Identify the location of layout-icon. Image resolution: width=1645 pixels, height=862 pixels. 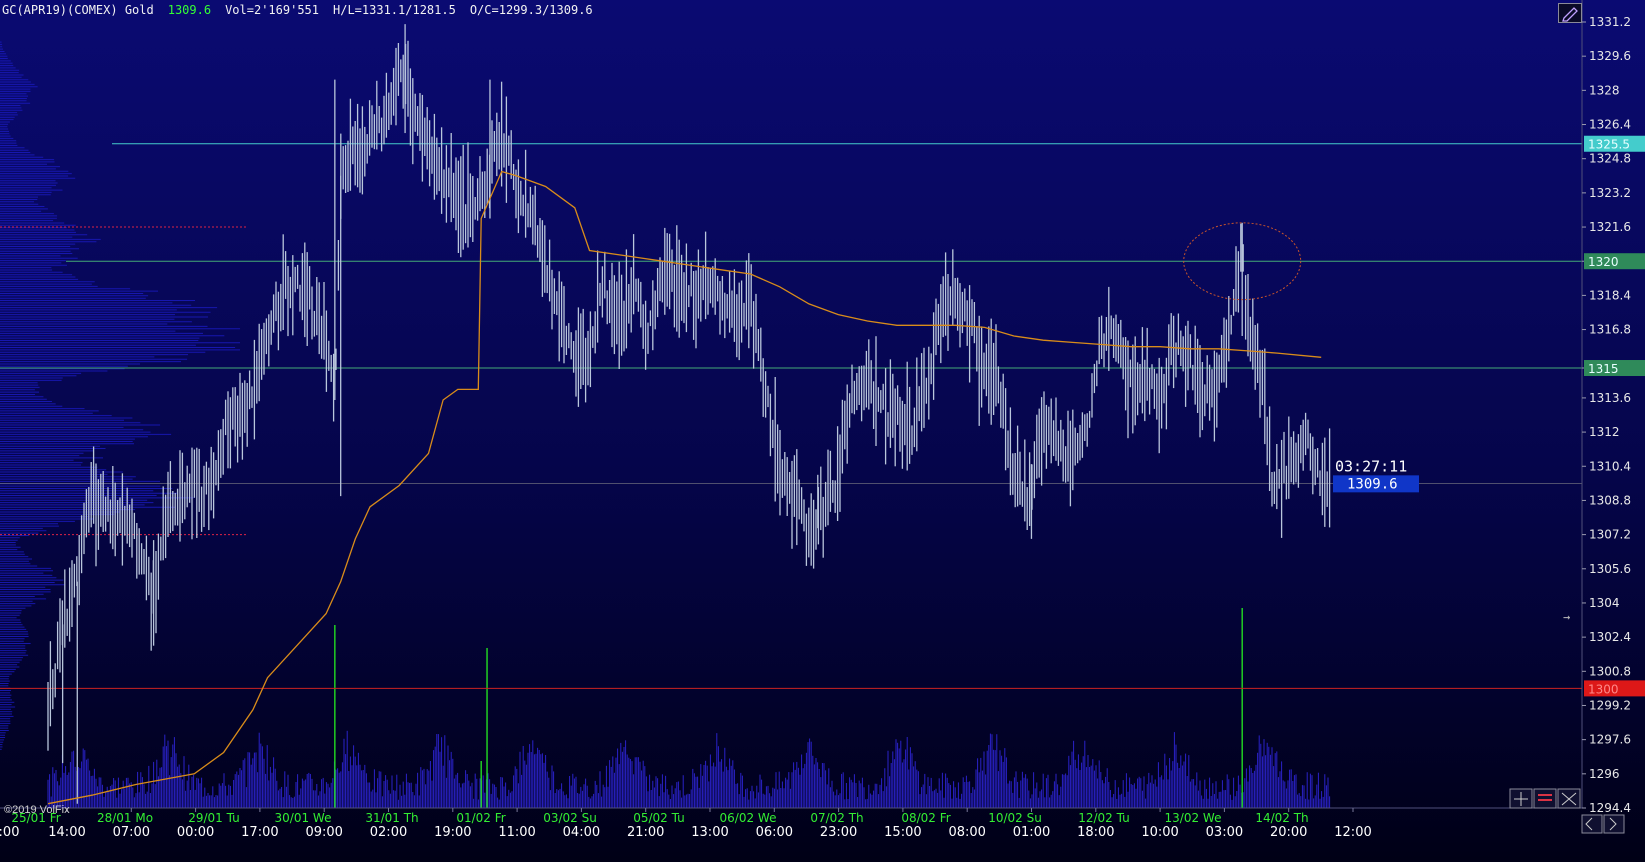
(1545, 798).